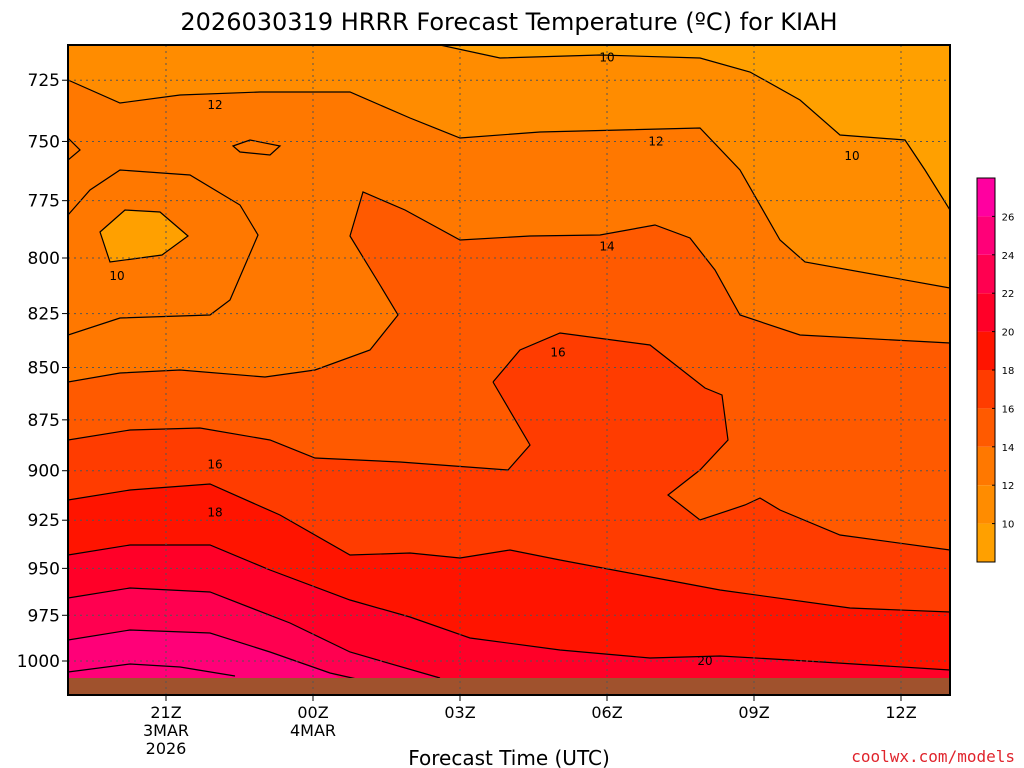 The height and width of the screenshot is (768, 1024). What do you see at coordinates (1008, 333) in the screenshot?
I see `colorbar-tick-label: 20` at bounding box center [1008, 333].